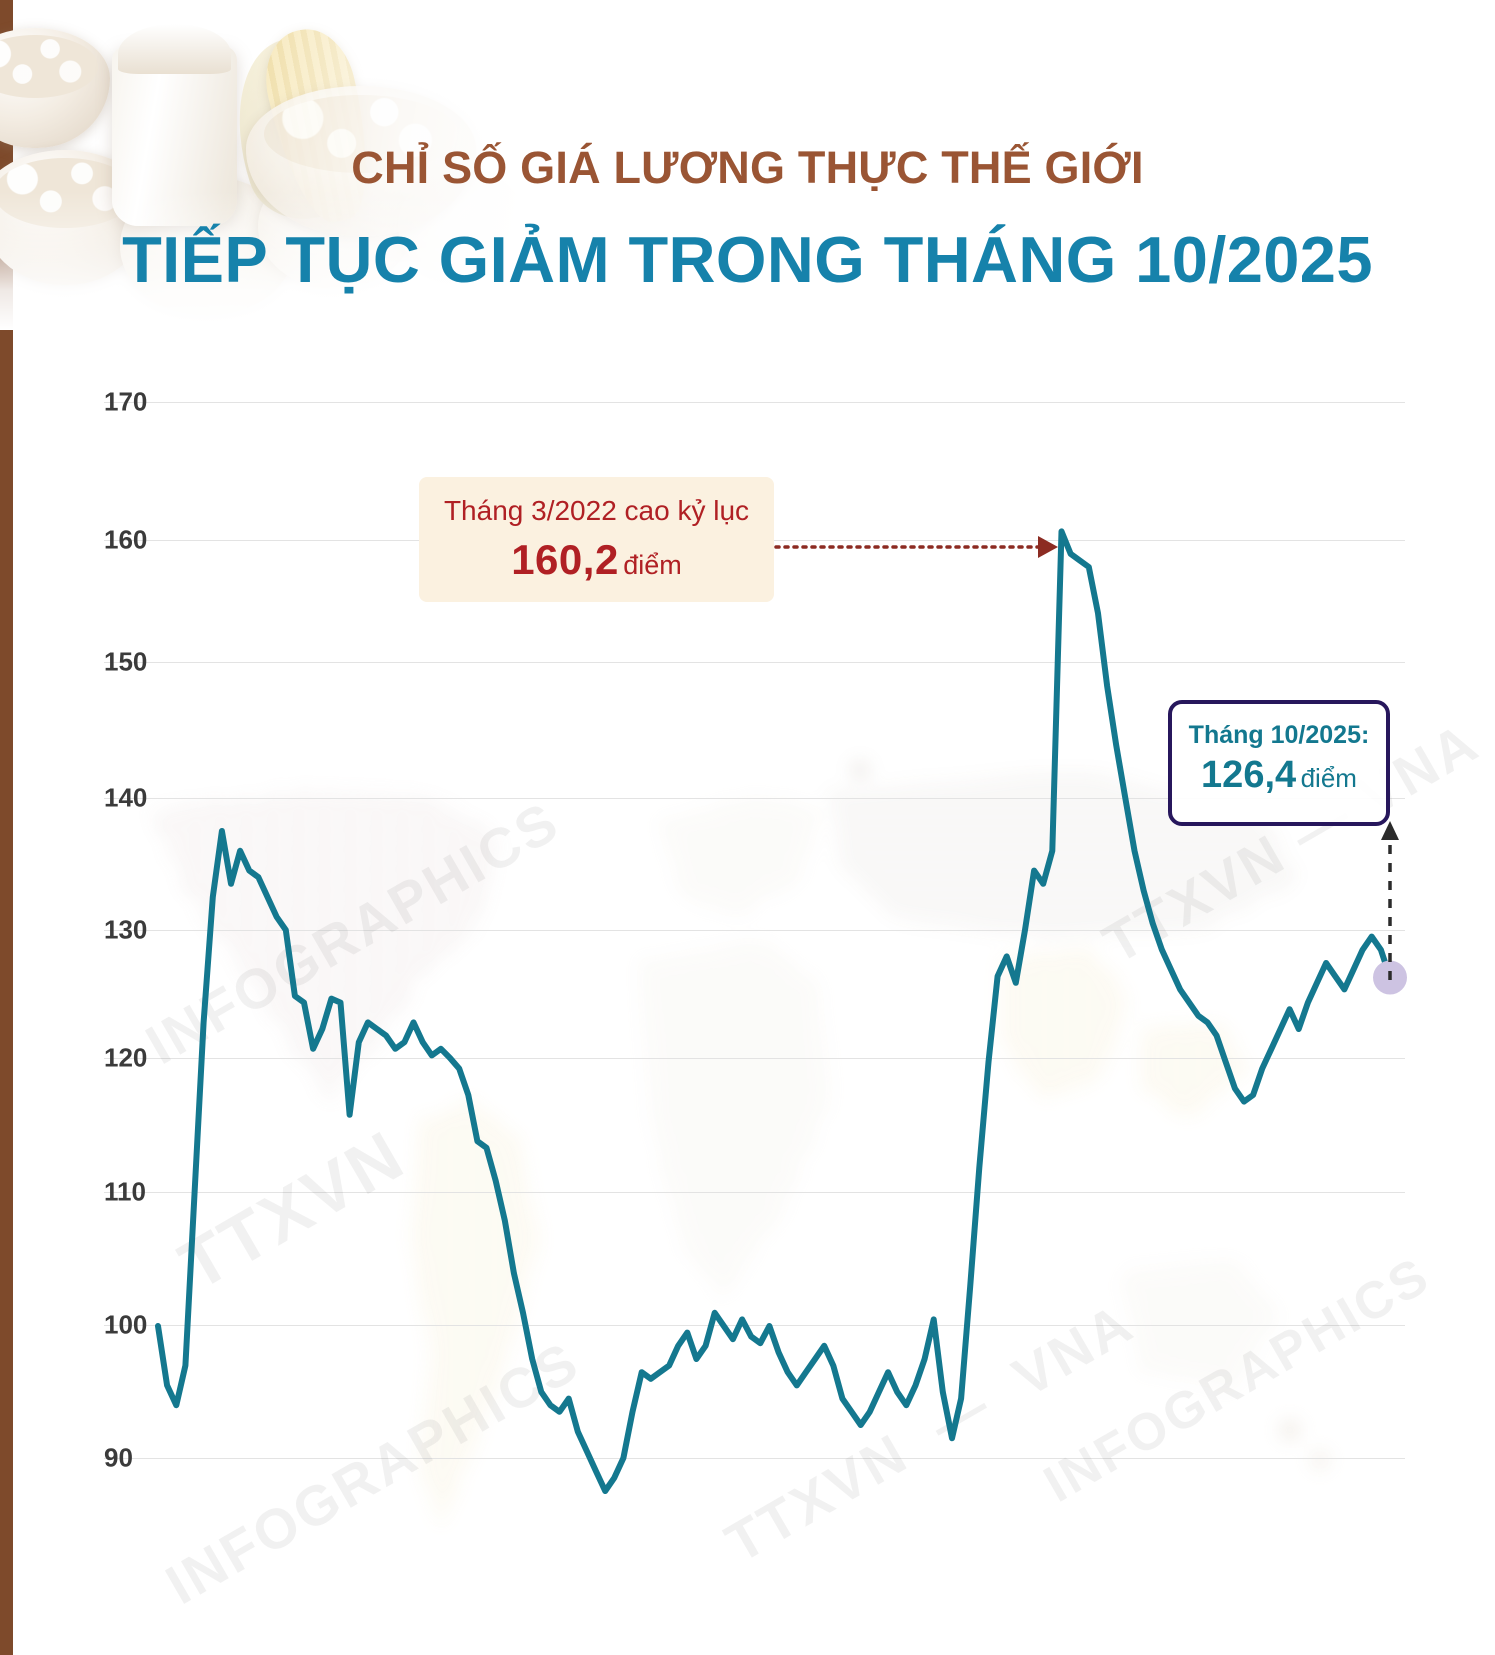 Image resolution: width=1495 pixels, height=1655 pixels. Describe the element at coordinates (747, 259) in the screenshot. I see `page-title-line-2: TIẾP TỤC GIẢM TRONG THÁNG 10/2025` at that location.